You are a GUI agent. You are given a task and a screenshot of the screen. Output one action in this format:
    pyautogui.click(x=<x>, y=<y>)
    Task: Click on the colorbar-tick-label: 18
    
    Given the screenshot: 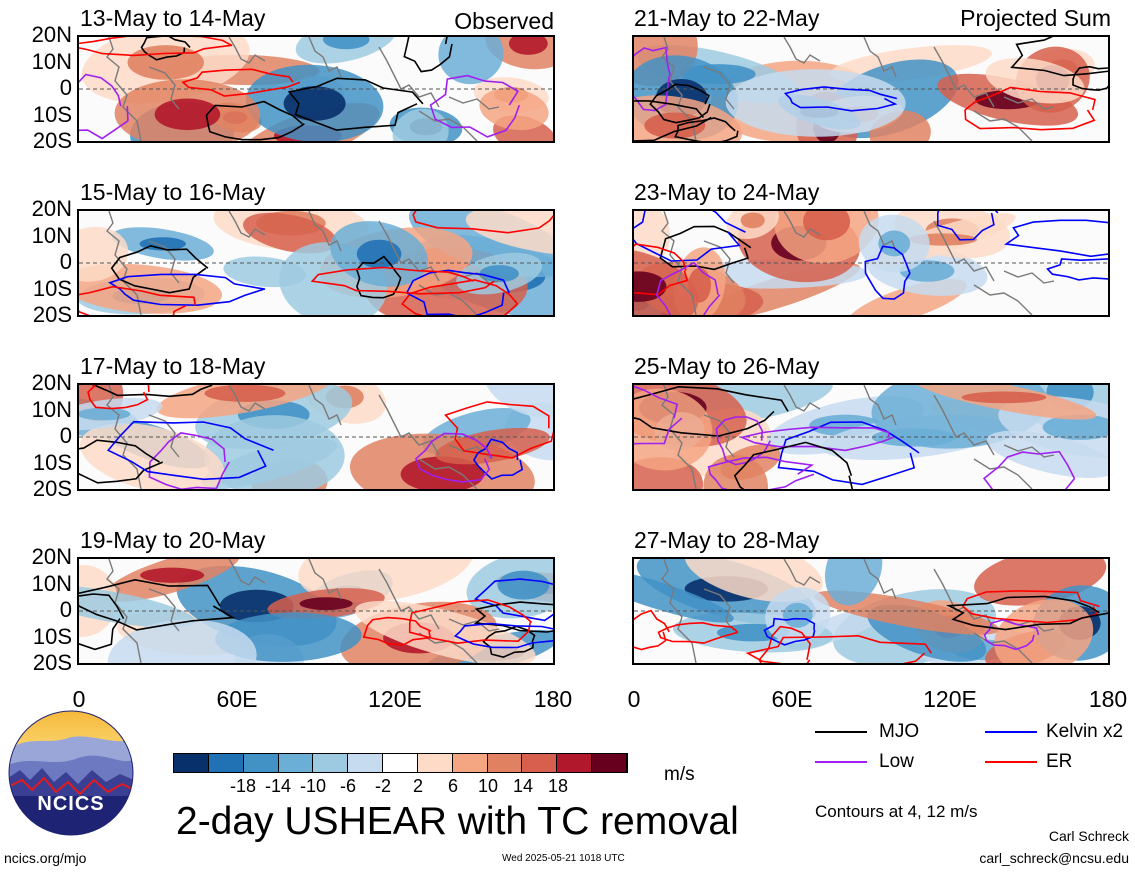 What is the action you would take?
    pyautogui.click(x=558, y=786)
    